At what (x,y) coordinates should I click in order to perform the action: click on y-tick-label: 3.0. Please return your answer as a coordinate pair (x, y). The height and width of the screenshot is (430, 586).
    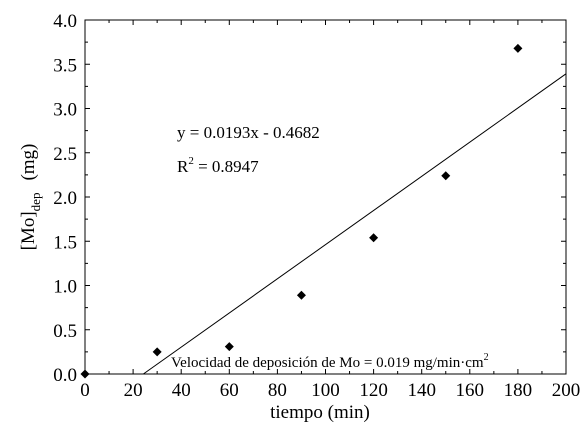
    Looking at the image, I should click on (65, 110).